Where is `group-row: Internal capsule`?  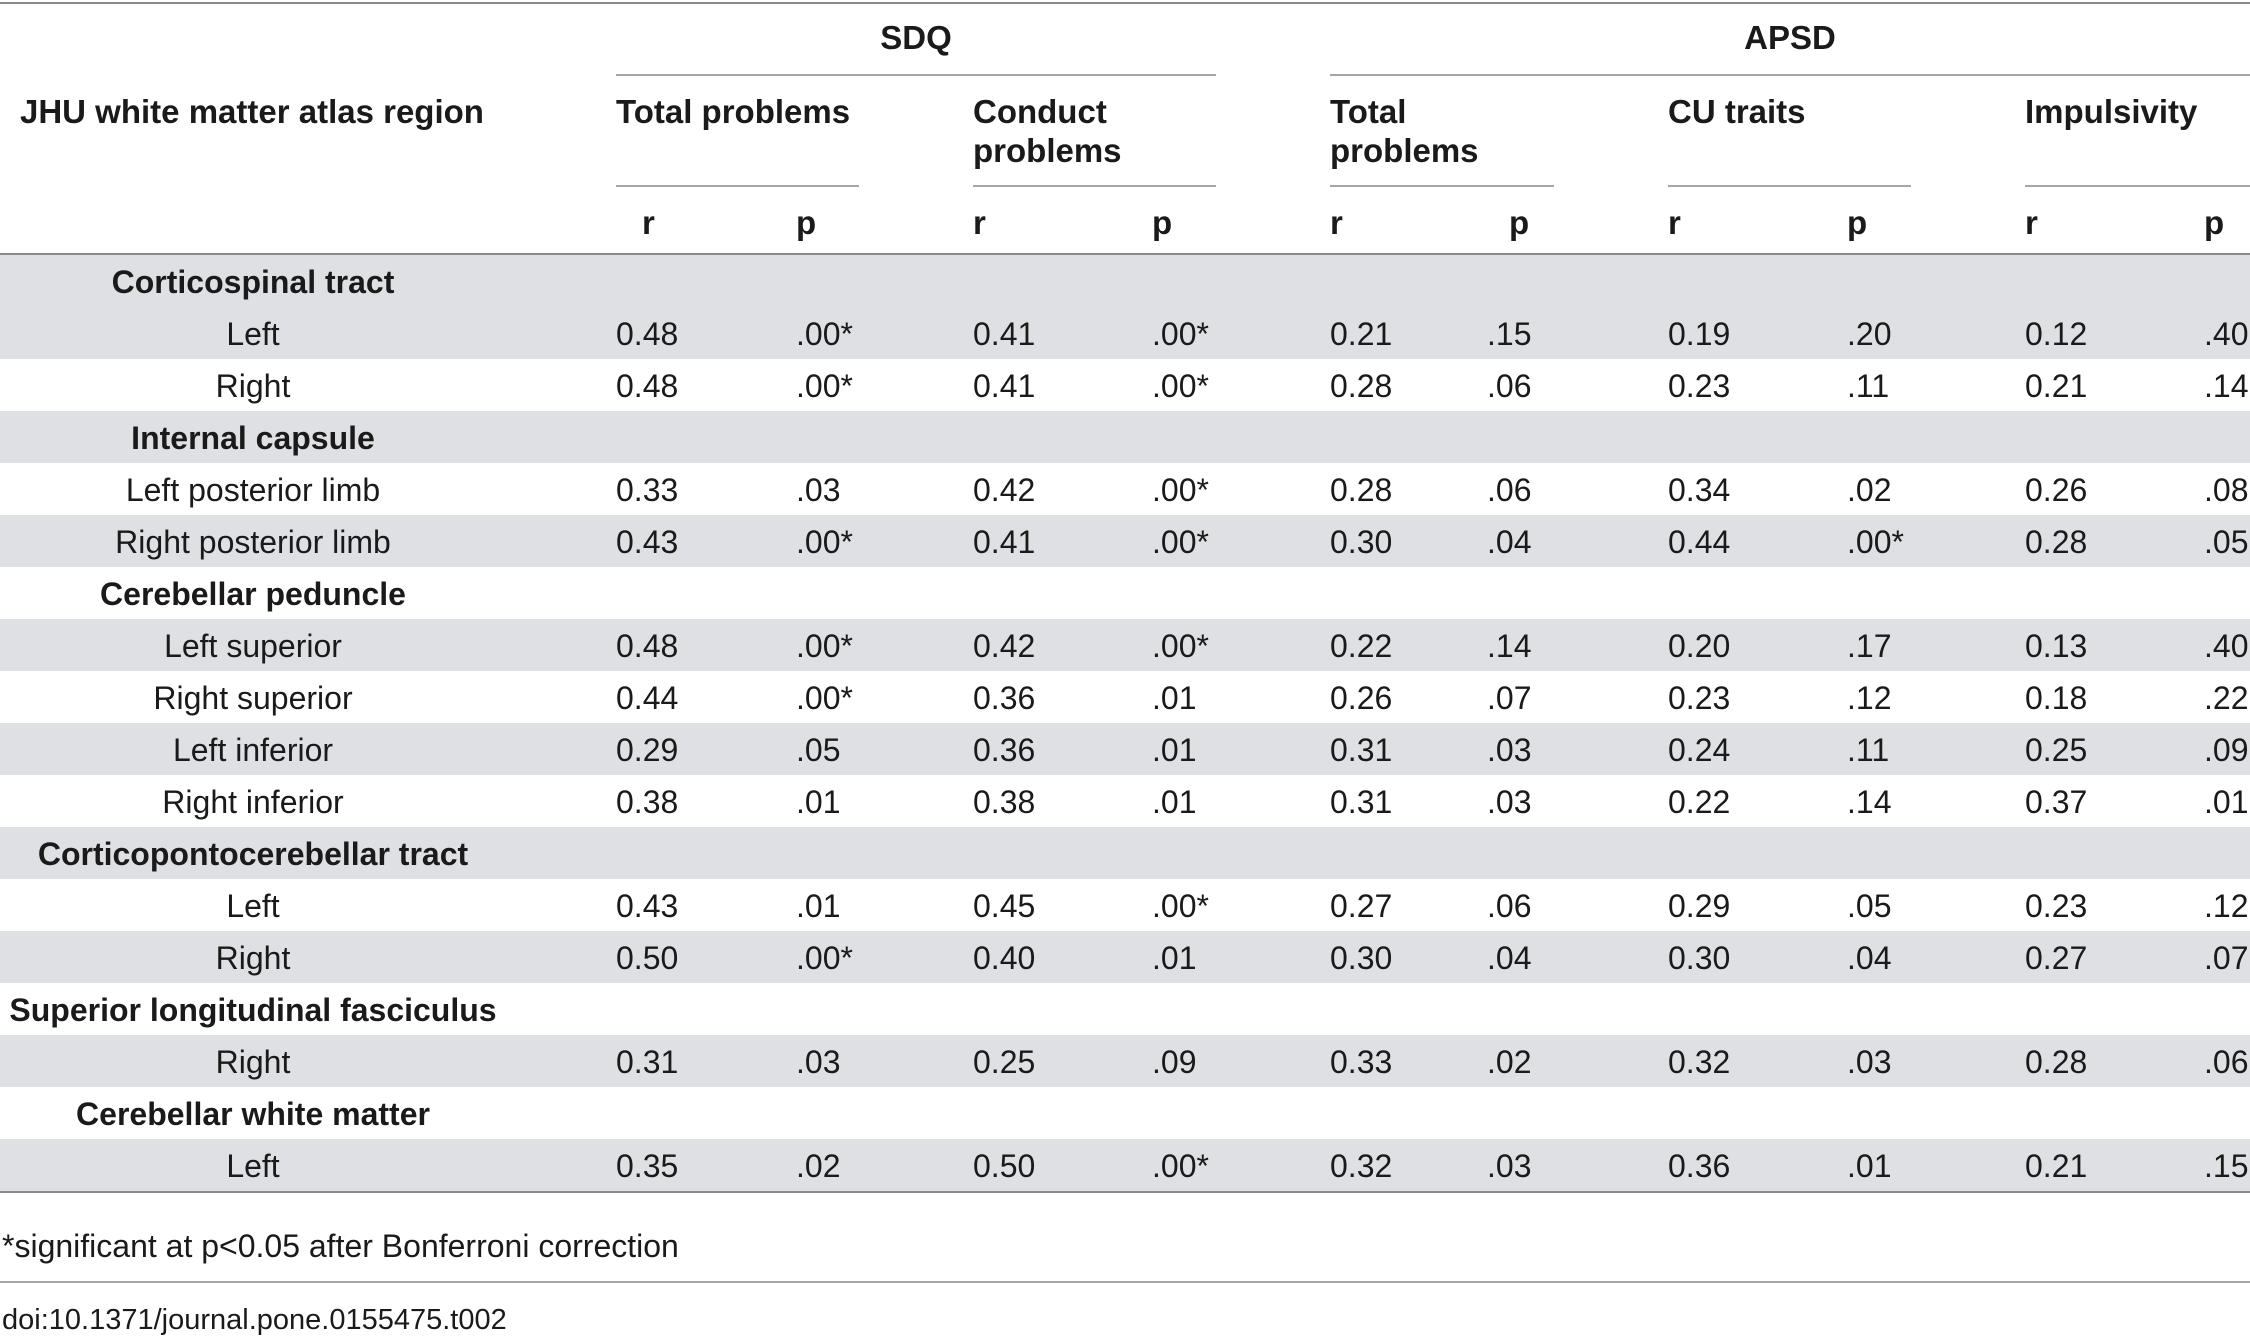
group-row: Internal capsule is located at coordinates (1125, 437).